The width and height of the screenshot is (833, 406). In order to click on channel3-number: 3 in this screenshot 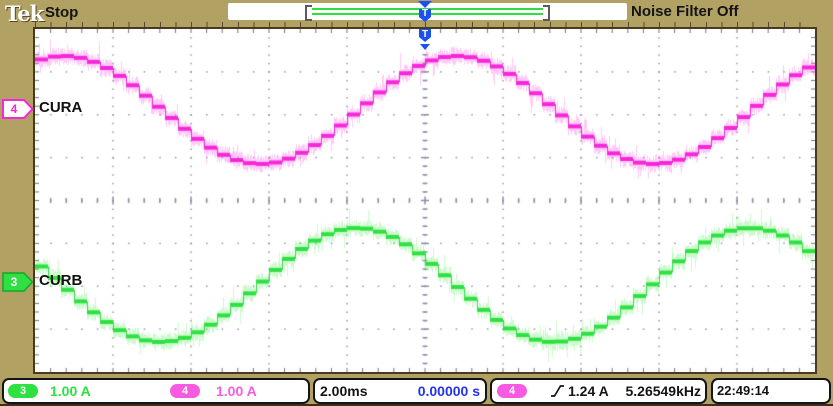, I will do `click(14, 282)`.